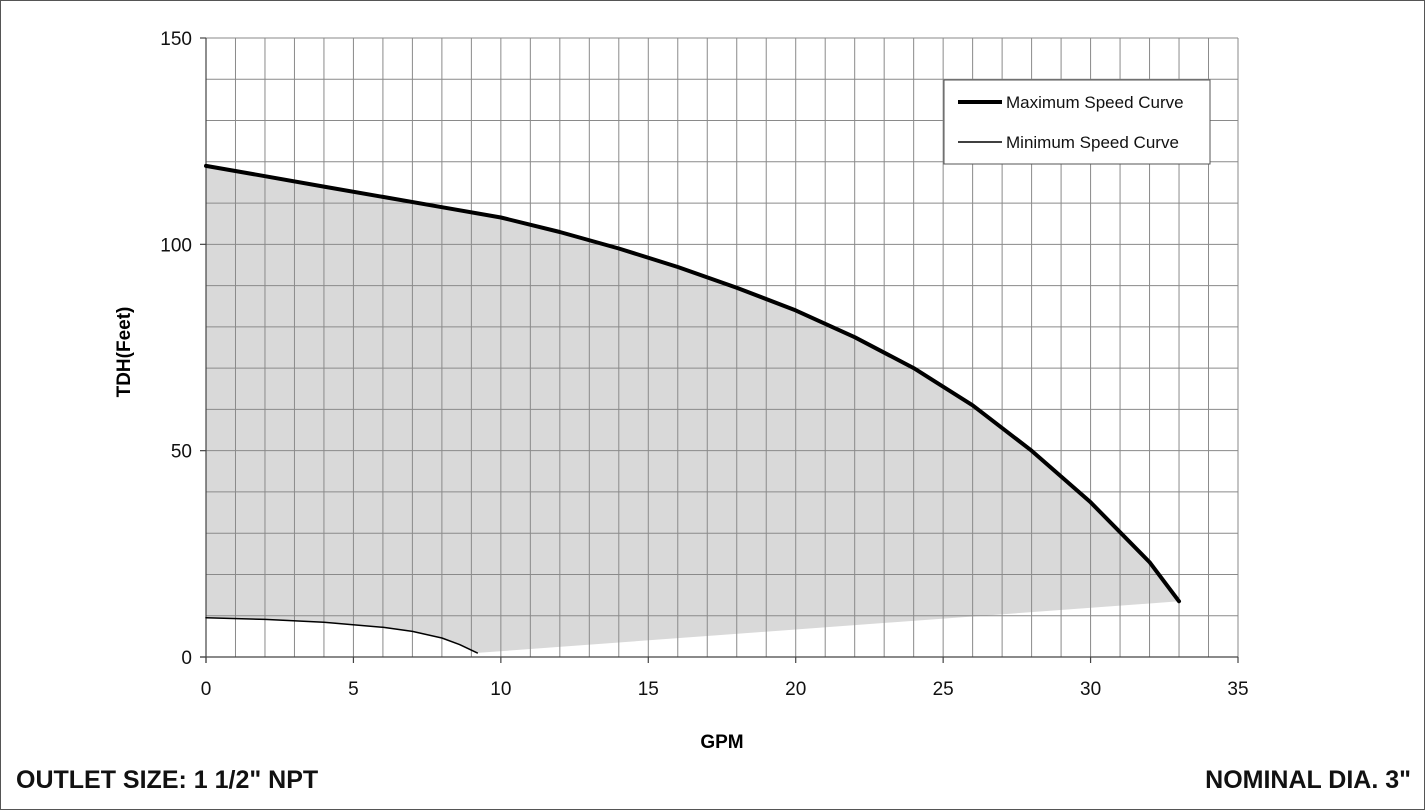  I want to click on x-tick-label: 30, so click(1090, 689).